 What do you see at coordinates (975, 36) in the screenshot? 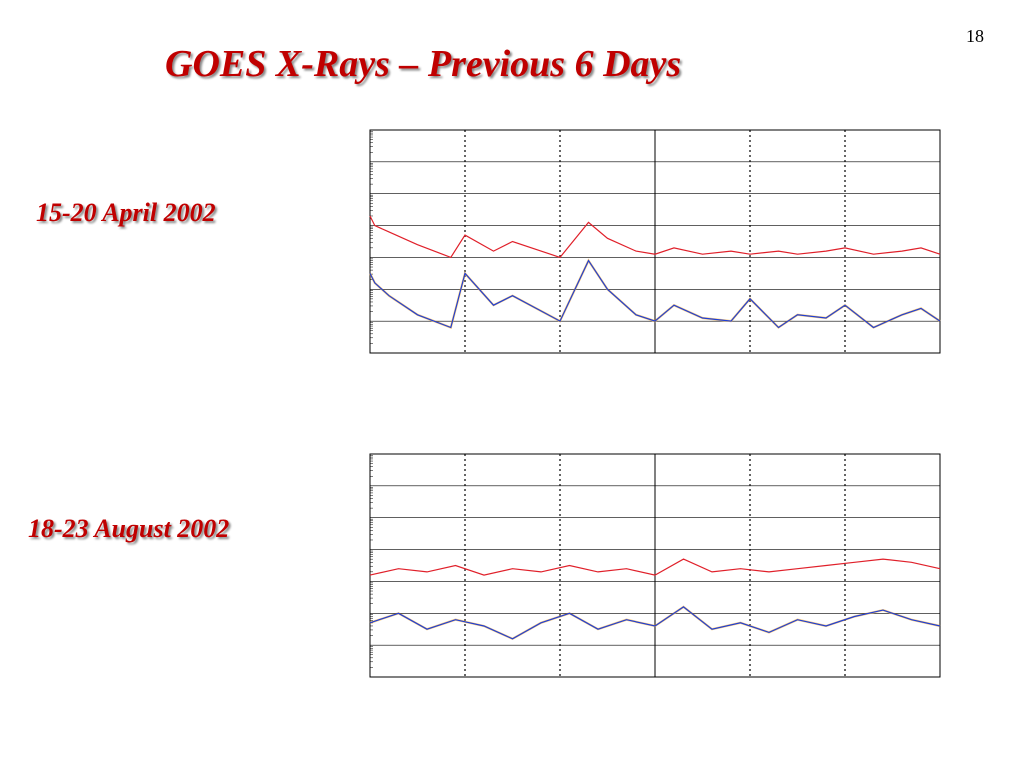
I see `page-number: 18` at bounding box center [975, 36].